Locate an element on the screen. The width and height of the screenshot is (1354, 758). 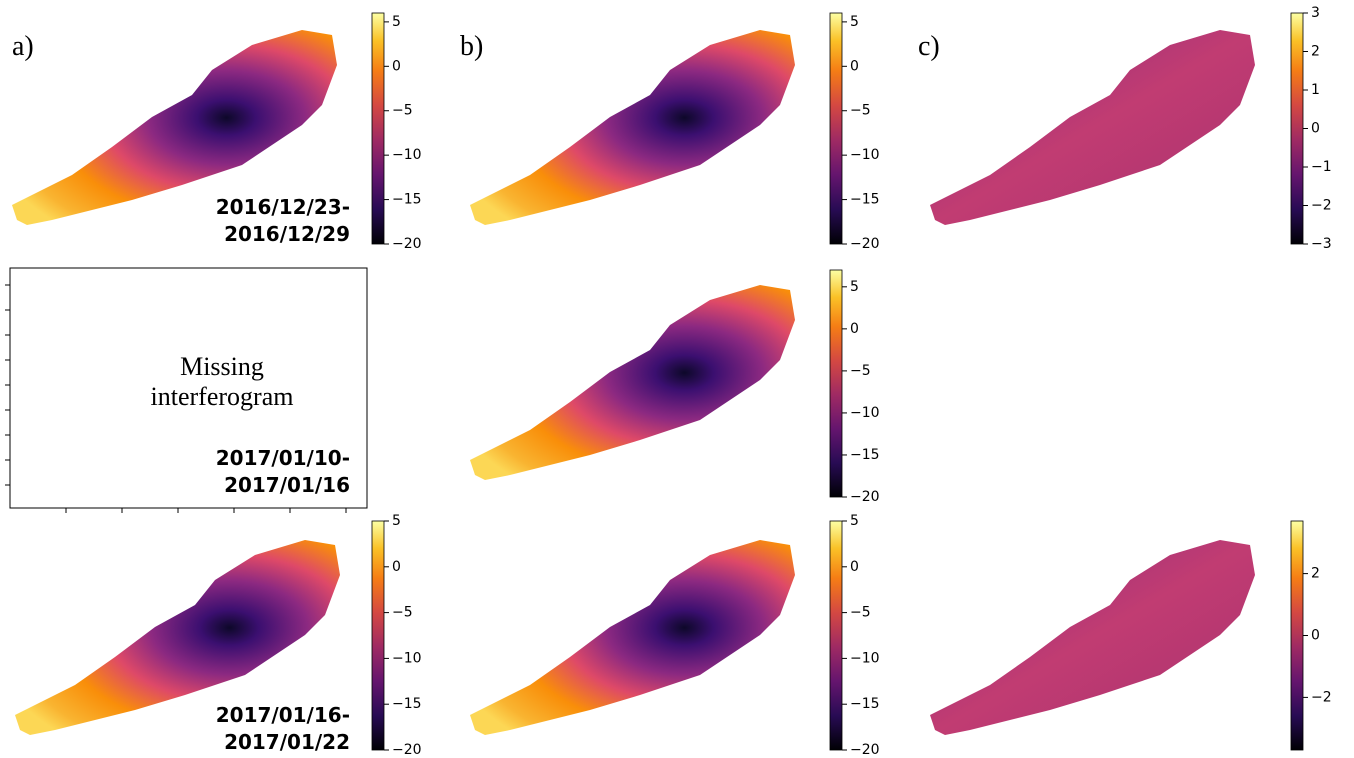
colorbar-tick-label: 3 is located at coordinates (1315, 13).